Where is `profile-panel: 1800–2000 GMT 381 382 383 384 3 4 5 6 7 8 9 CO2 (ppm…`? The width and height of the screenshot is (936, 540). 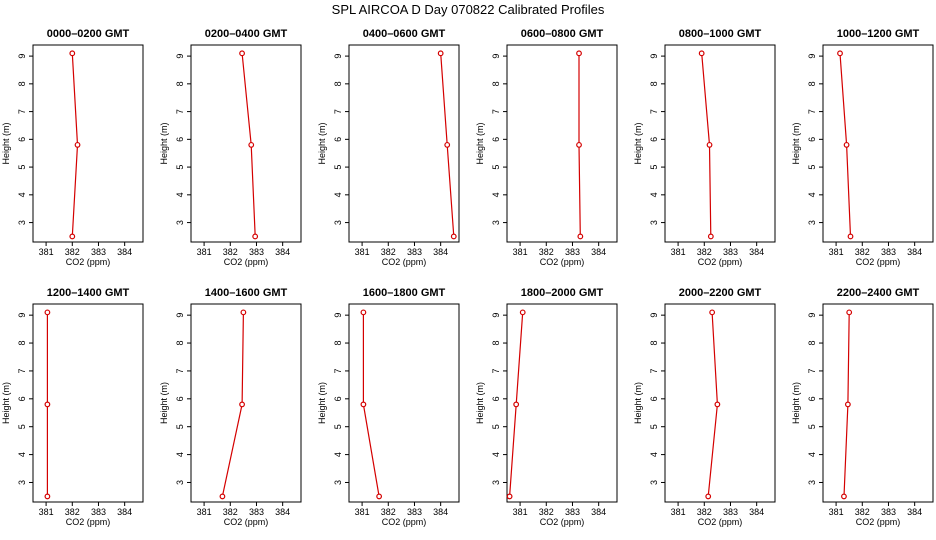 profile-panel: 1800–2000 GMT 381 382 383 384 3 4 5 6 7 8 9 CO2 (ppm… is located at coordinates (546, 407).